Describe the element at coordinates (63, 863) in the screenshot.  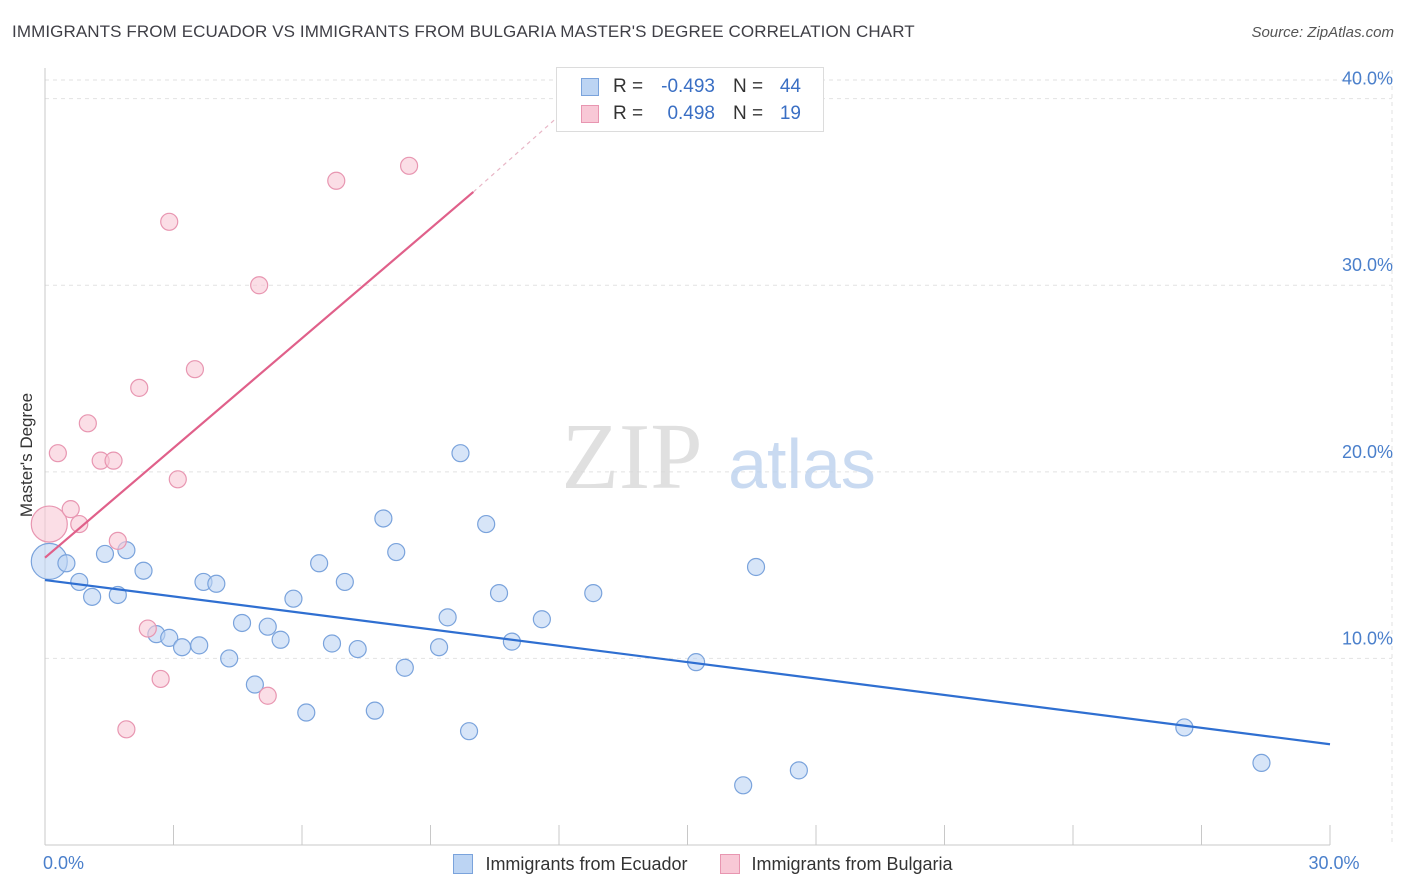
I see `x-tick-label: 0.0%` at that location.